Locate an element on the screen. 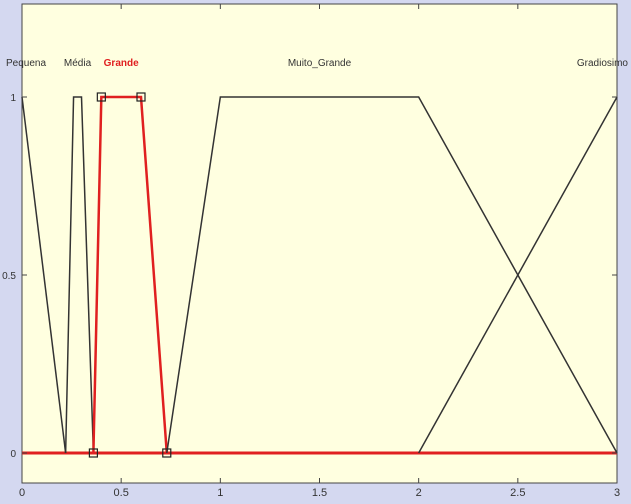  marker-layer is located at coordinates (130, 275).